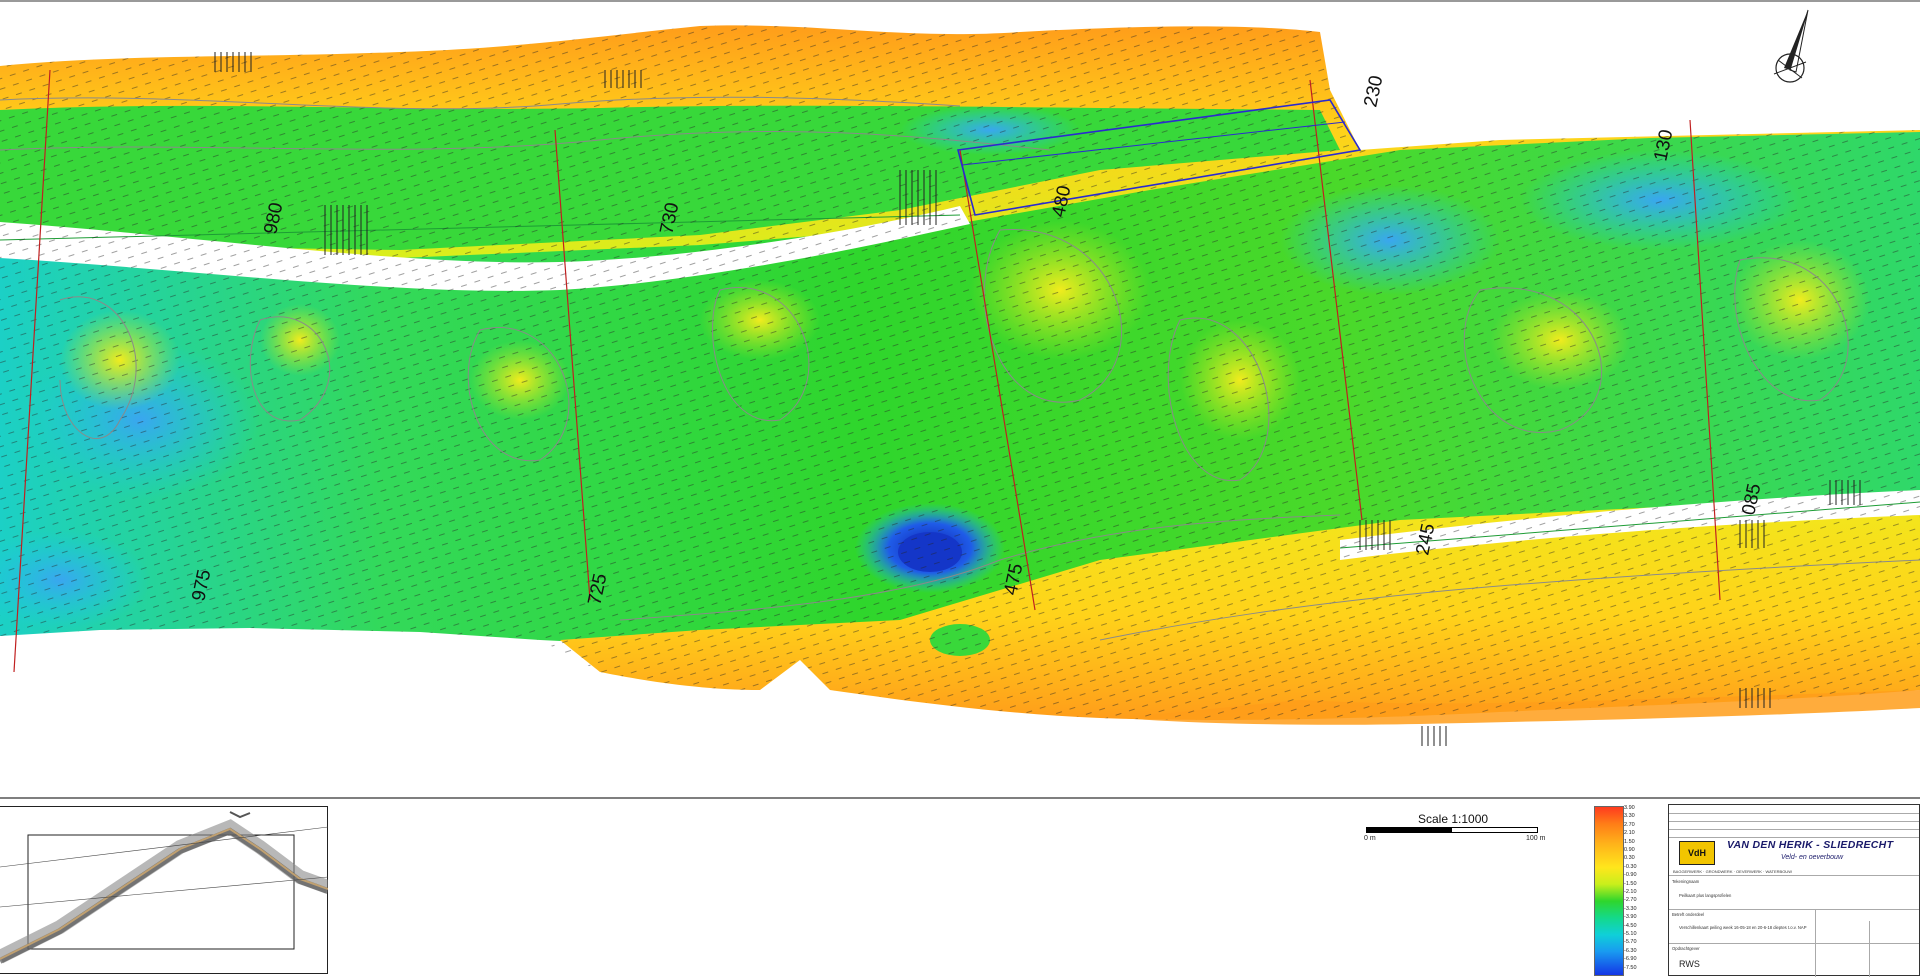 This screenshot has height=980, width=1920. What do you see at coordinates (1791, 46) in the screenshot?
I see `north-arrow-icon` at bounding box center [1791, 46].